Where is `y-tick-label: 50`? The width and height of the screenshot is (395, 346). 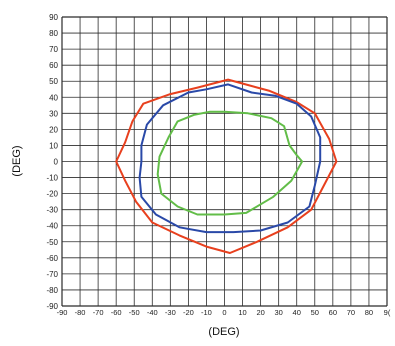
y-tick-label: 50 is located at coordinates (53, 81).